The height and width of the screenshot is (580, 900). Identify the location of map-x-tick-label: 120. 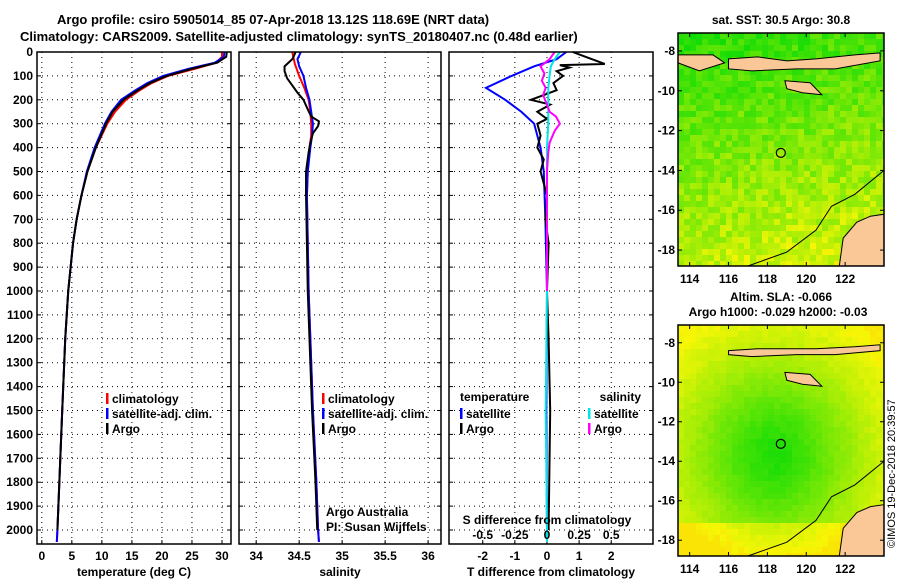
(806, 279).